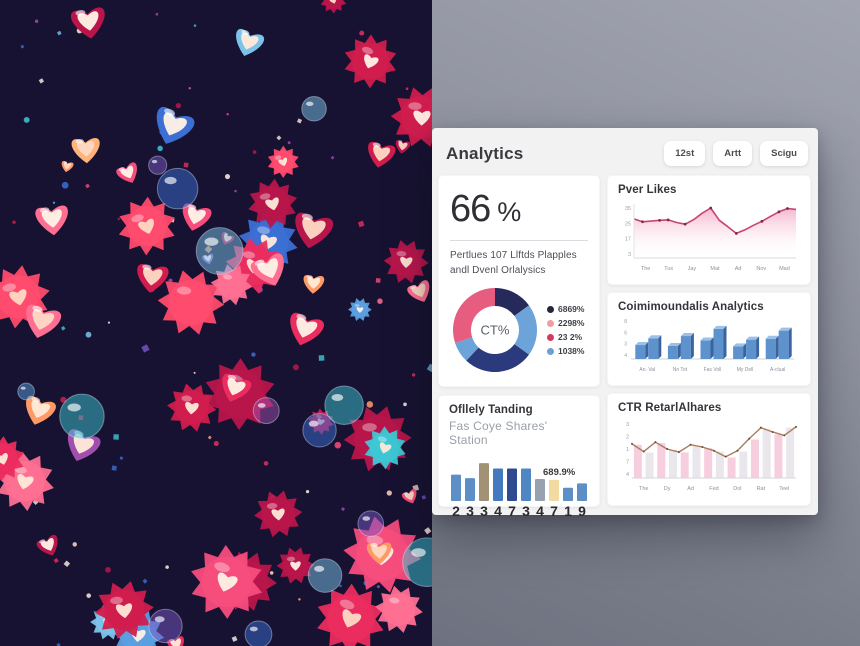  Describe the element at coordinates (498, 433) in the screenshot. I see `trending-card-subtitle: Fas Coye Shares' Station` at that location.